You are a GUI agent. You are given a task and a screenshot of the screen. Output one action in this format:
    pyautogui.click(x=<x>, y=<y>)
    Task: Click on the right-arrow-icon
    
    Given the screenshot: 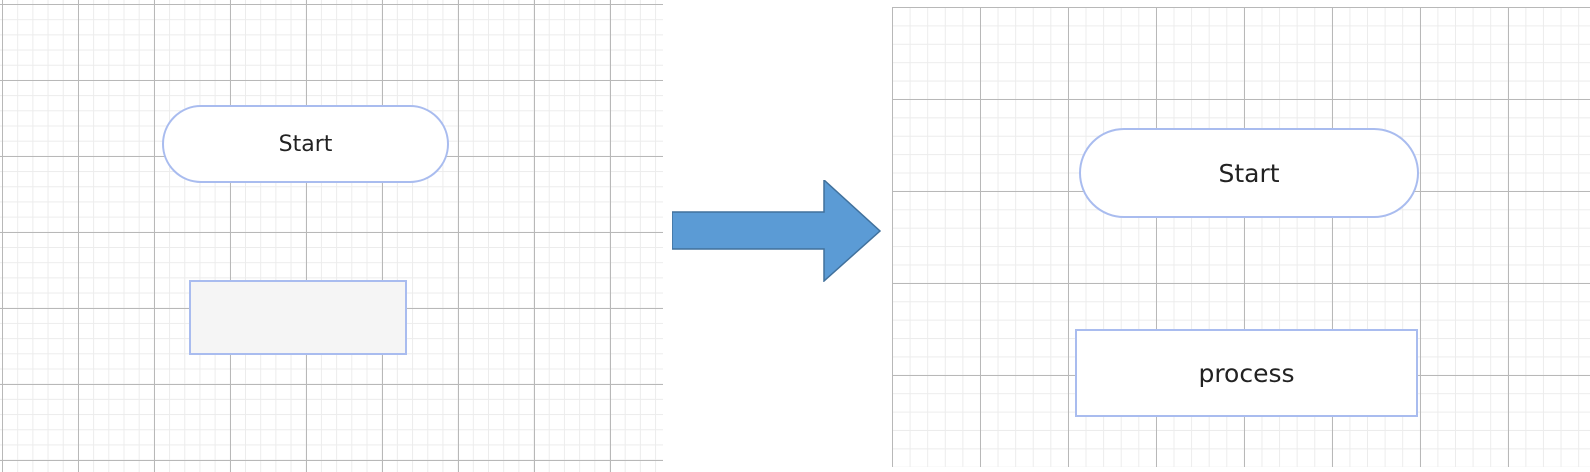 What is the action you would take?
    pyautogui.click(x=777, y=231)
    